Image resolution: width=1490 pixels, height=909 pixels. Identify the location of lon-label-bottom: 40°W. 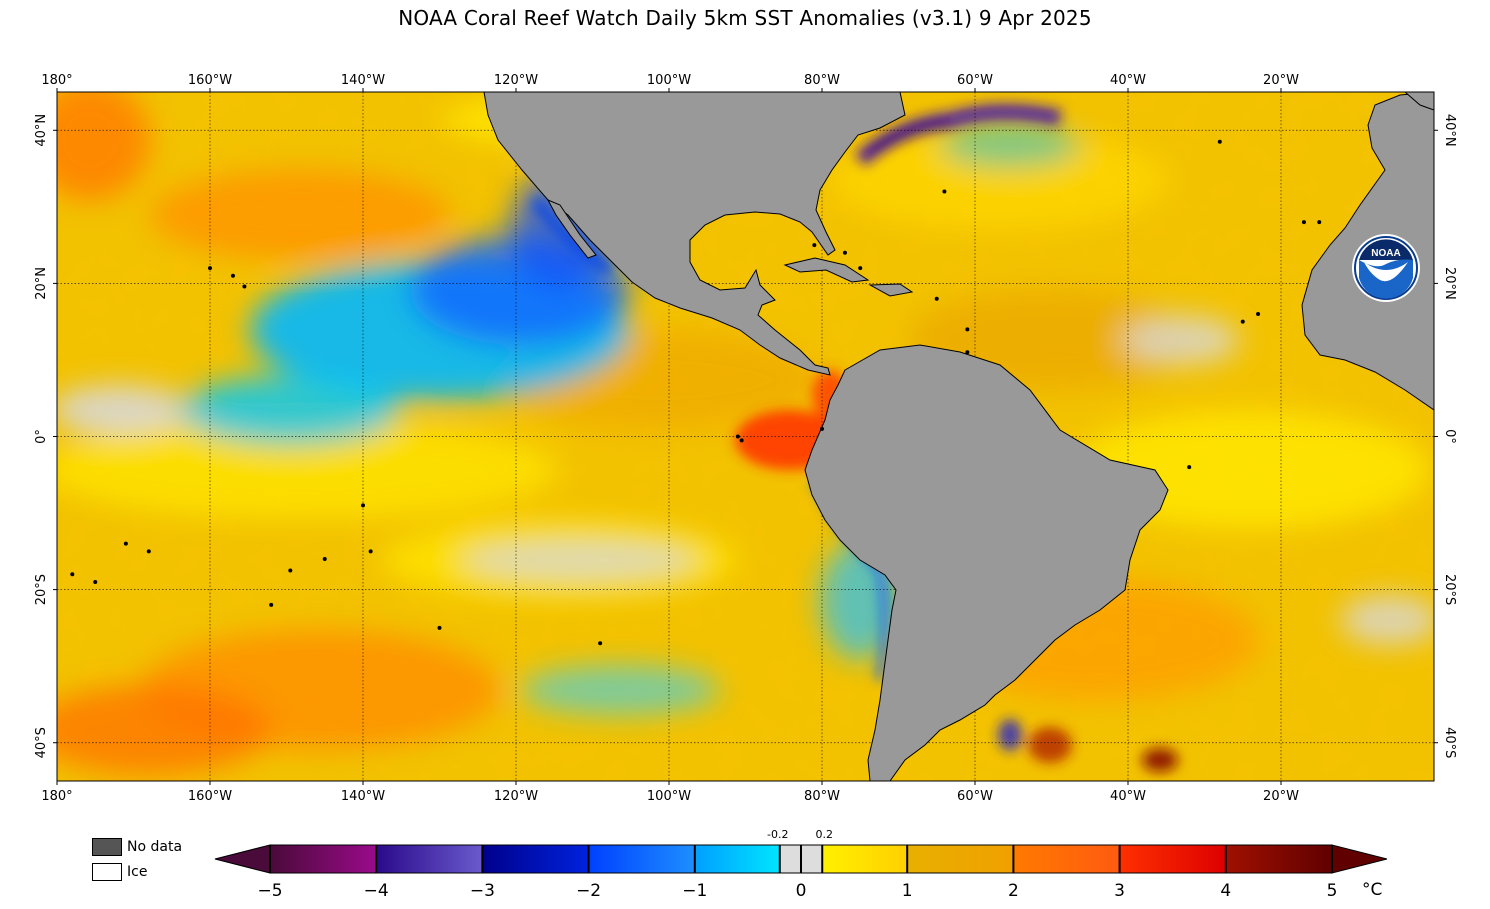
(1128, 796).